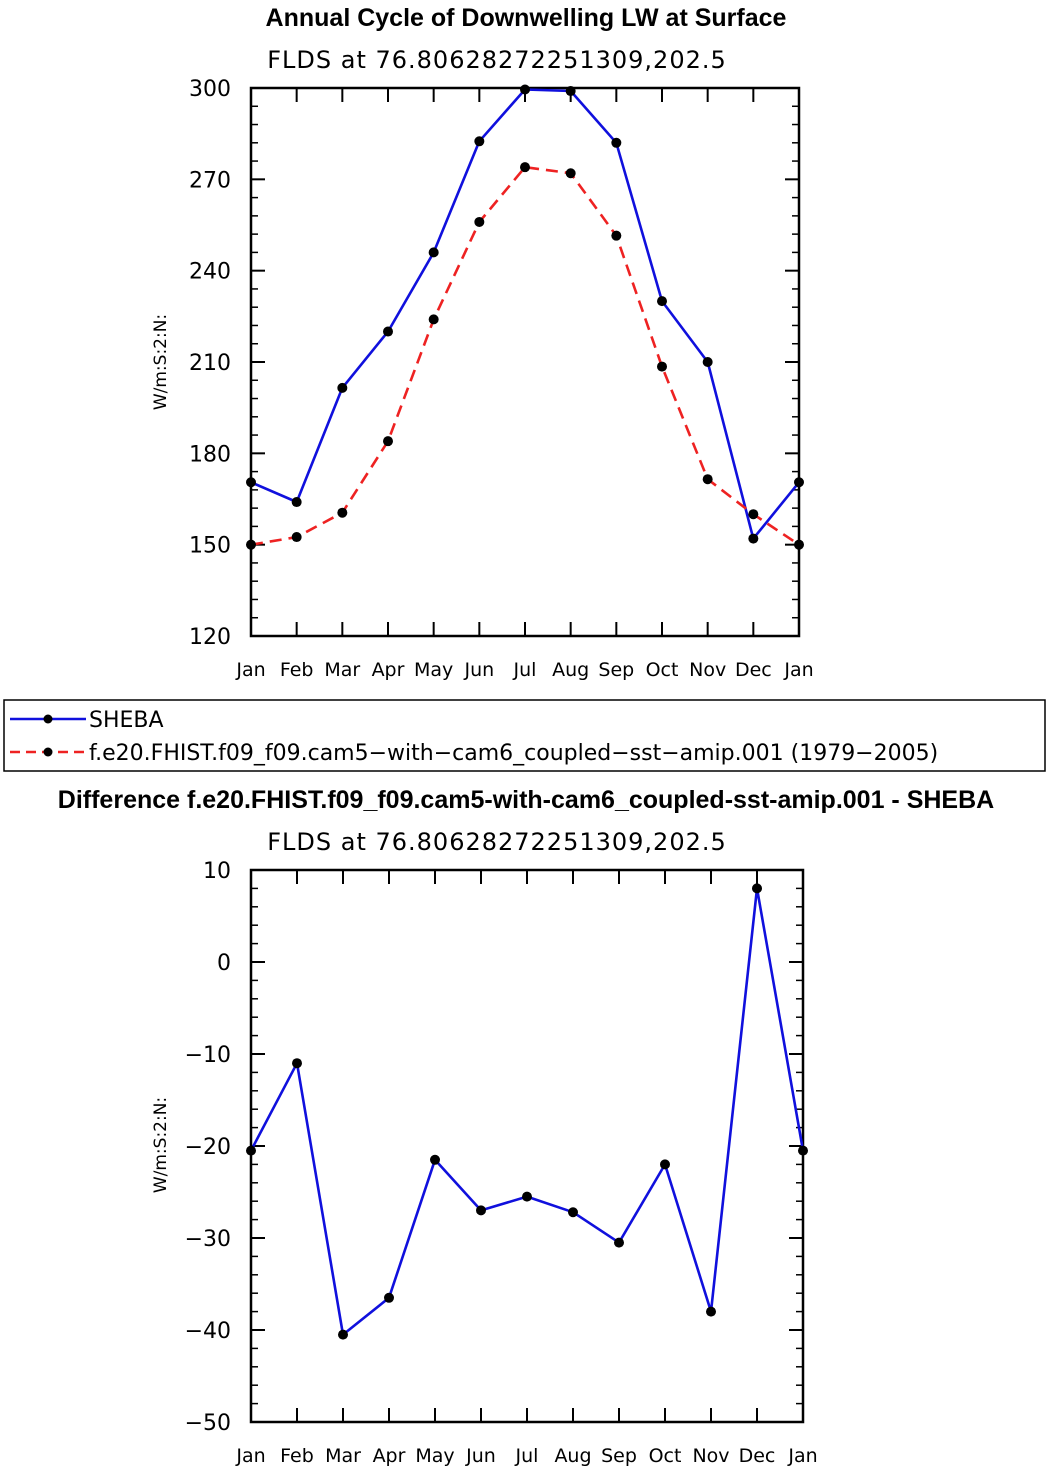 This screenshot has height=1474, width=1053. Describe the element at coordinates (210, 363) in the screenshot. I see `y-tick-label: 210` at that location.